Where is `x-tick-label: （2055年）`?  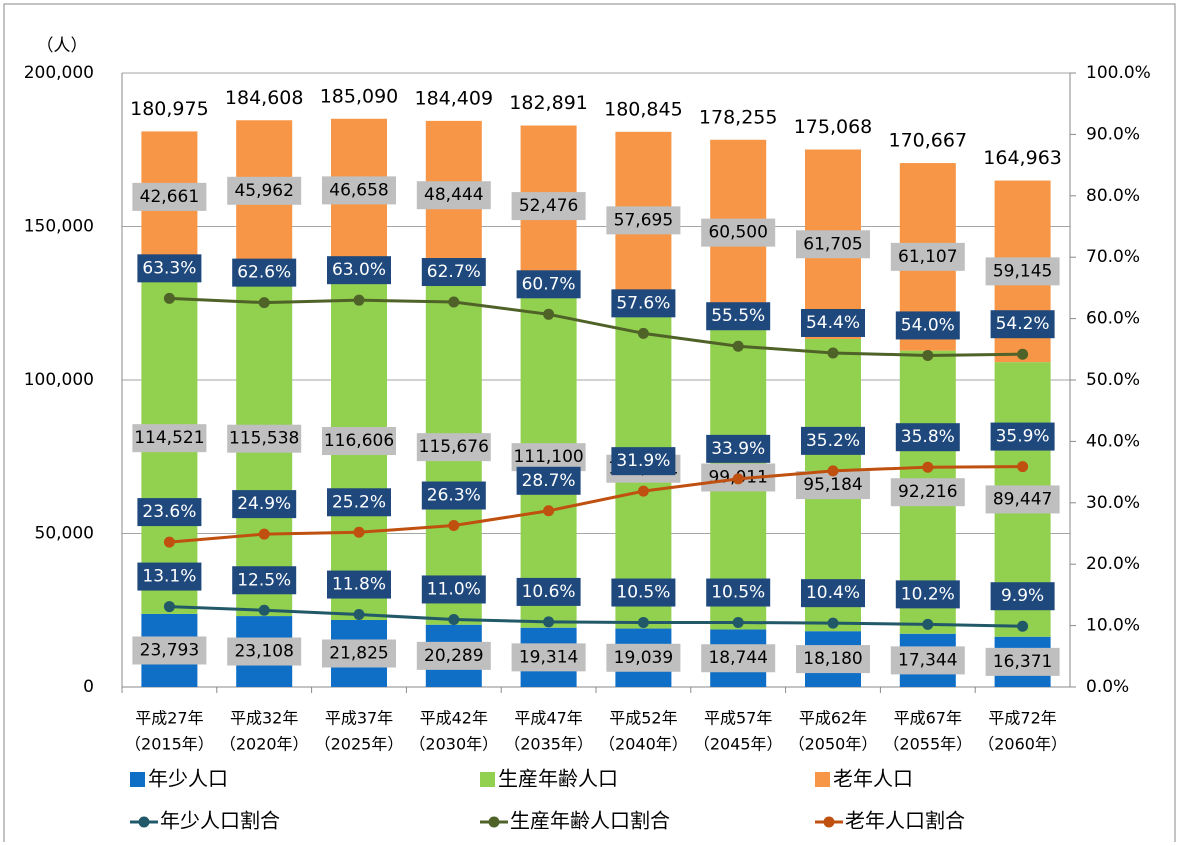
x-tick-label: （2055年） is located at coordinates (927, 744).